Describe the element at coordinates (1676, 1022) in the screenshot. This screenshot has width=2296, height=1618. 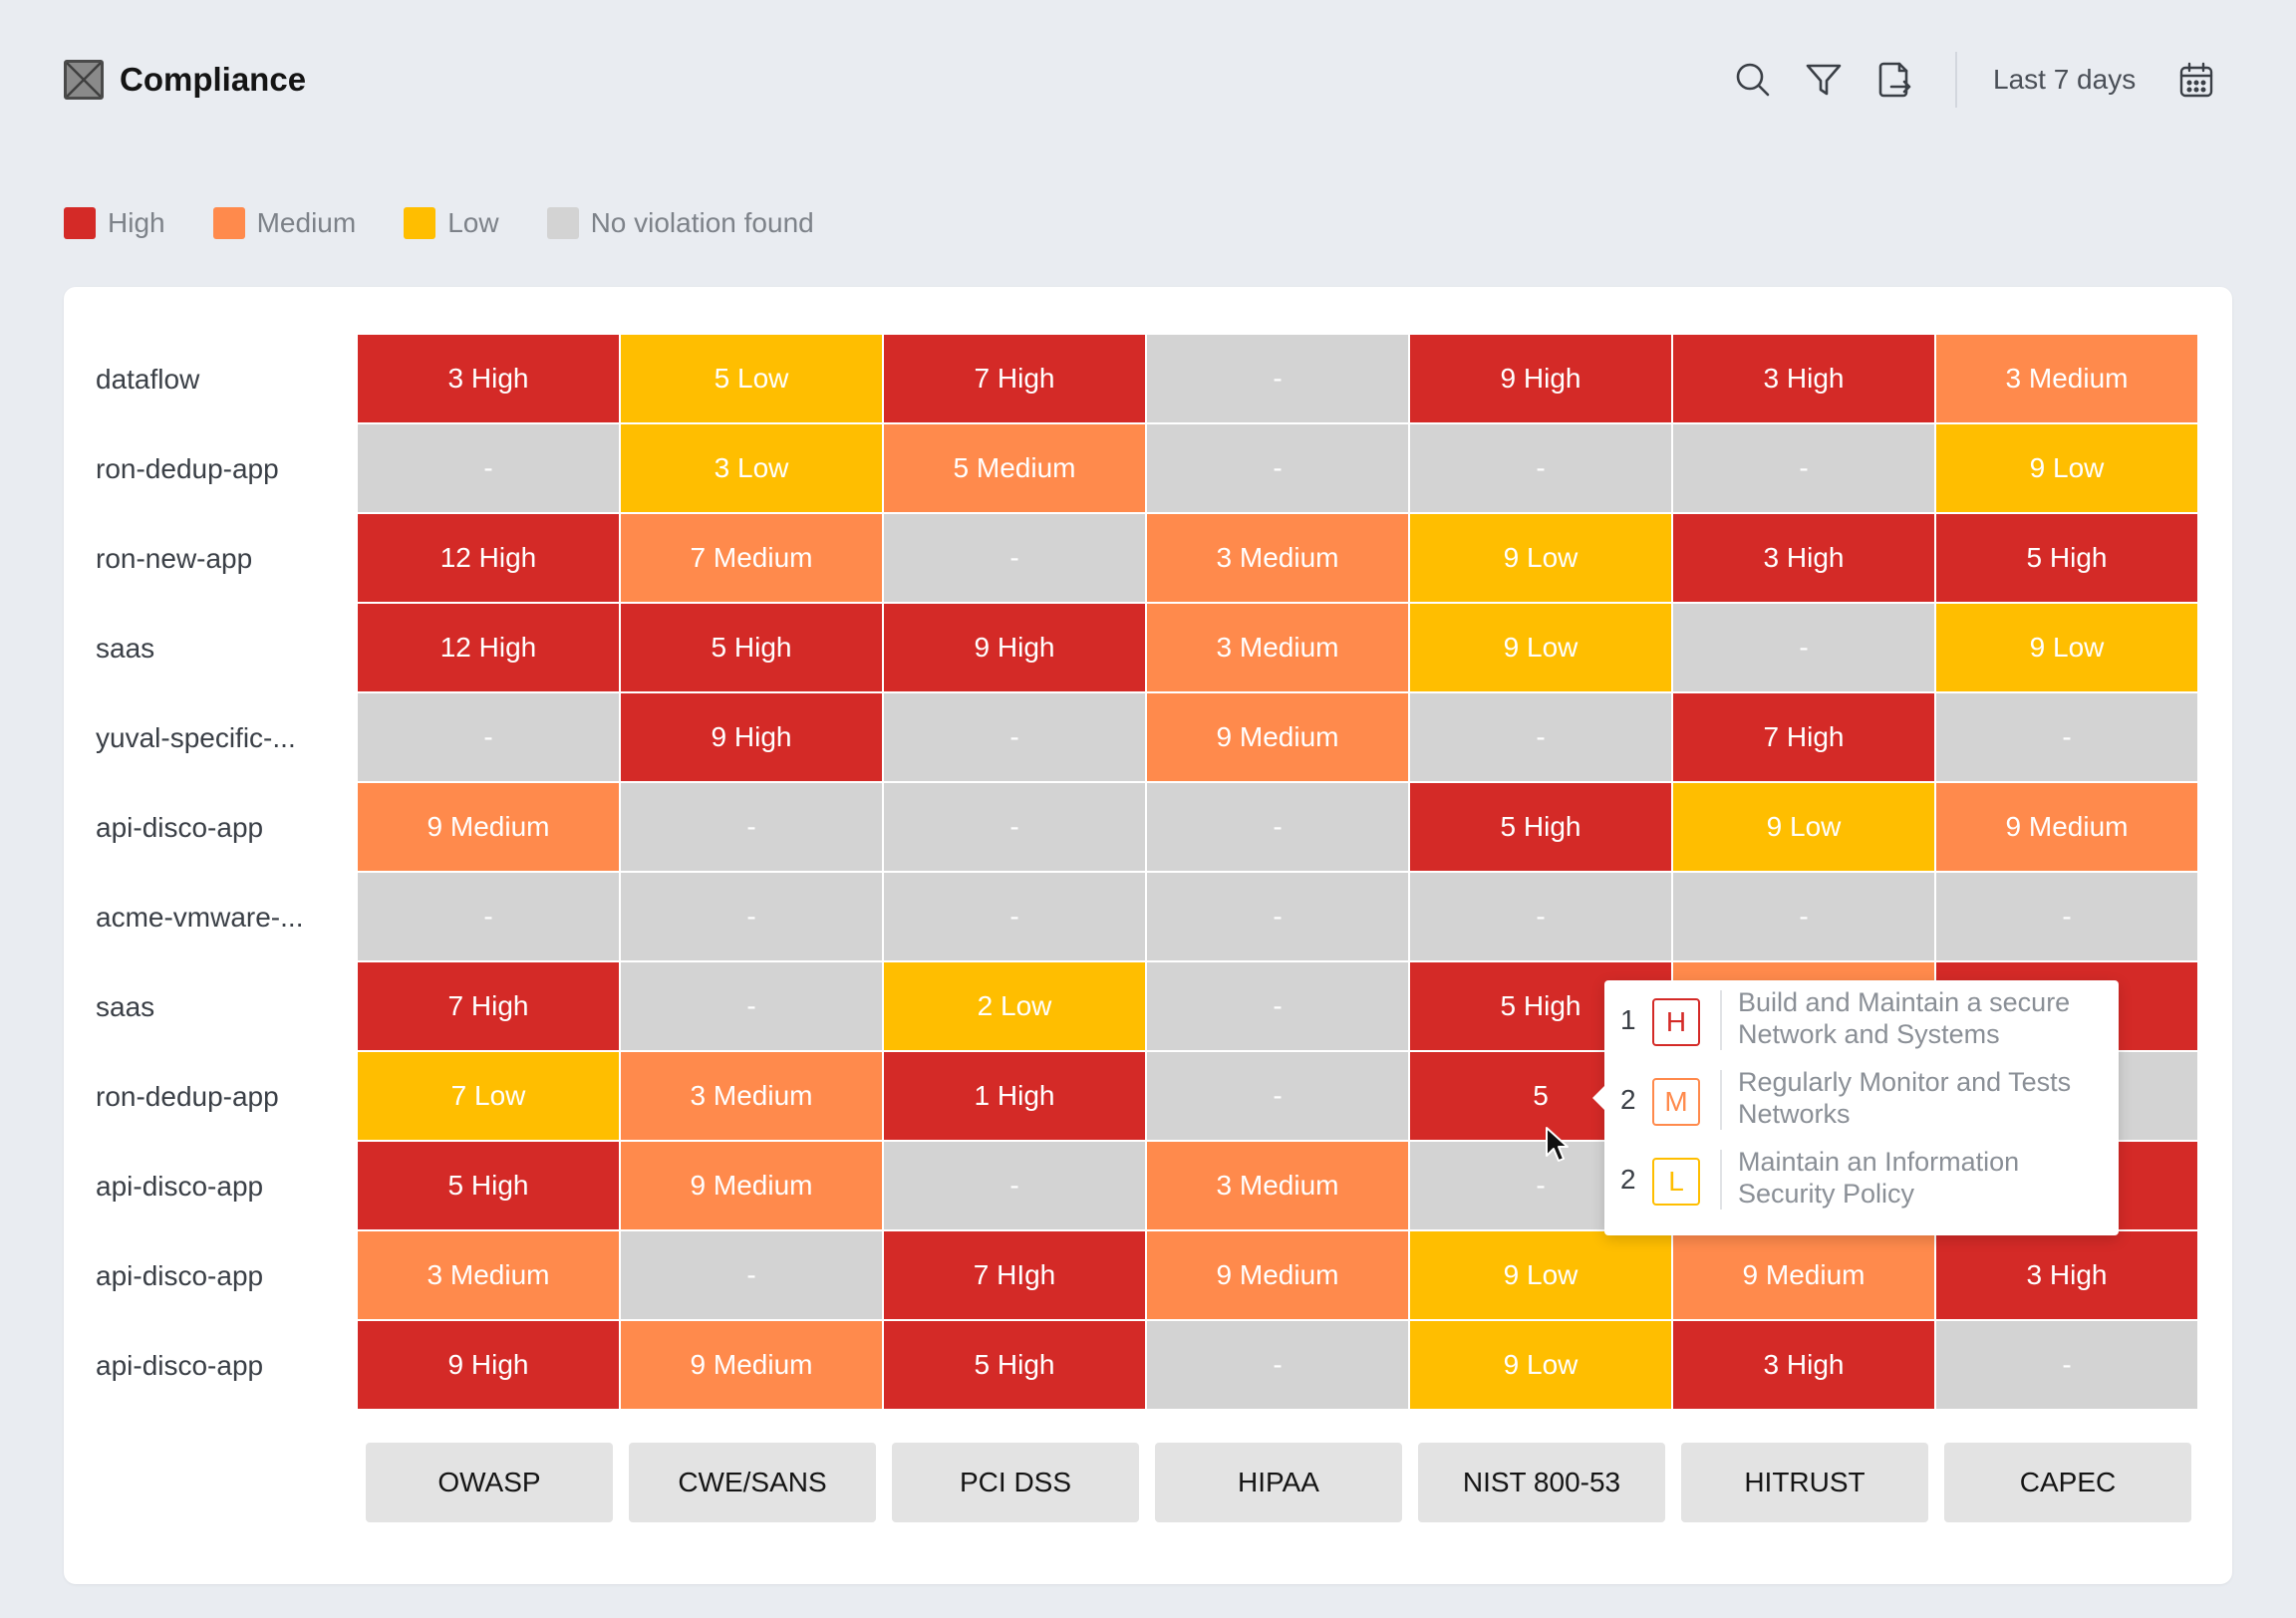
I see `severity-badge-high: H` at that location.